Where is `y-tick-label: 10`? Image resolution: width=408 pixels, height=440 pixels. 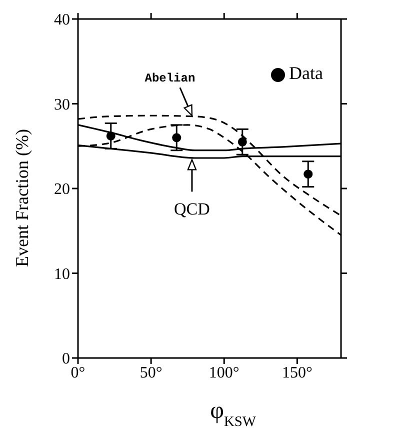 y-tick-label: 10 is located at coordinates (62, 274).